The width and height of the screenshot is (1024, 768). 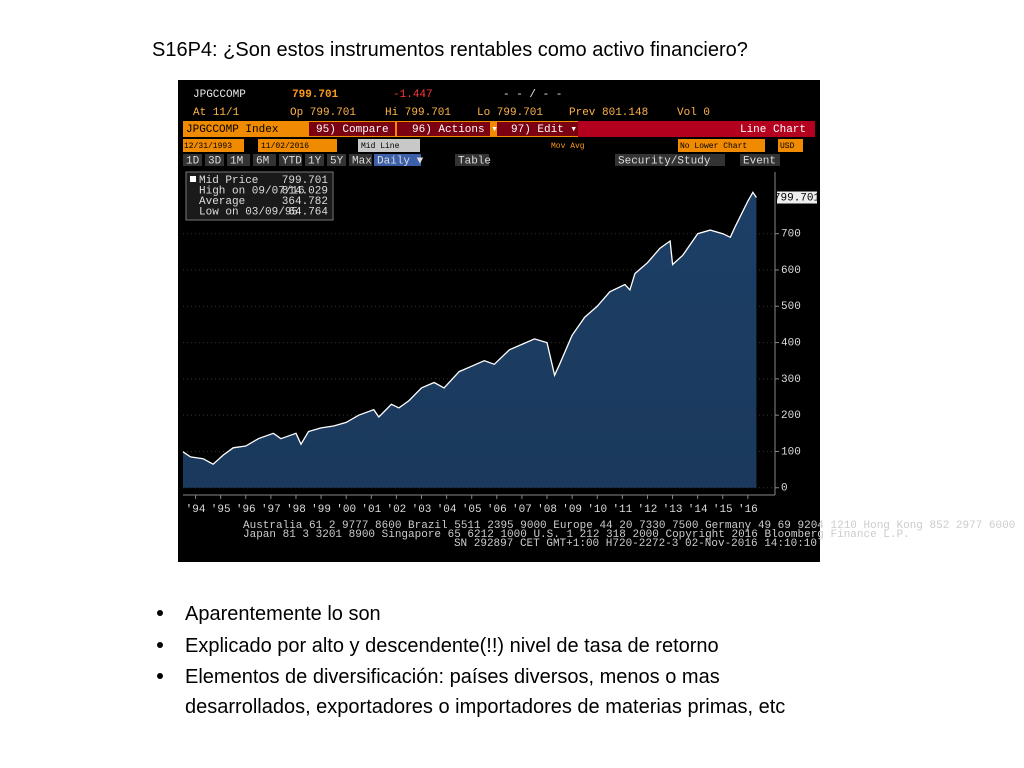 What do you see at coordinates (422, 510) in the screenshot?
I see `x-tick-label: '03` at bounding box center [422, 510].